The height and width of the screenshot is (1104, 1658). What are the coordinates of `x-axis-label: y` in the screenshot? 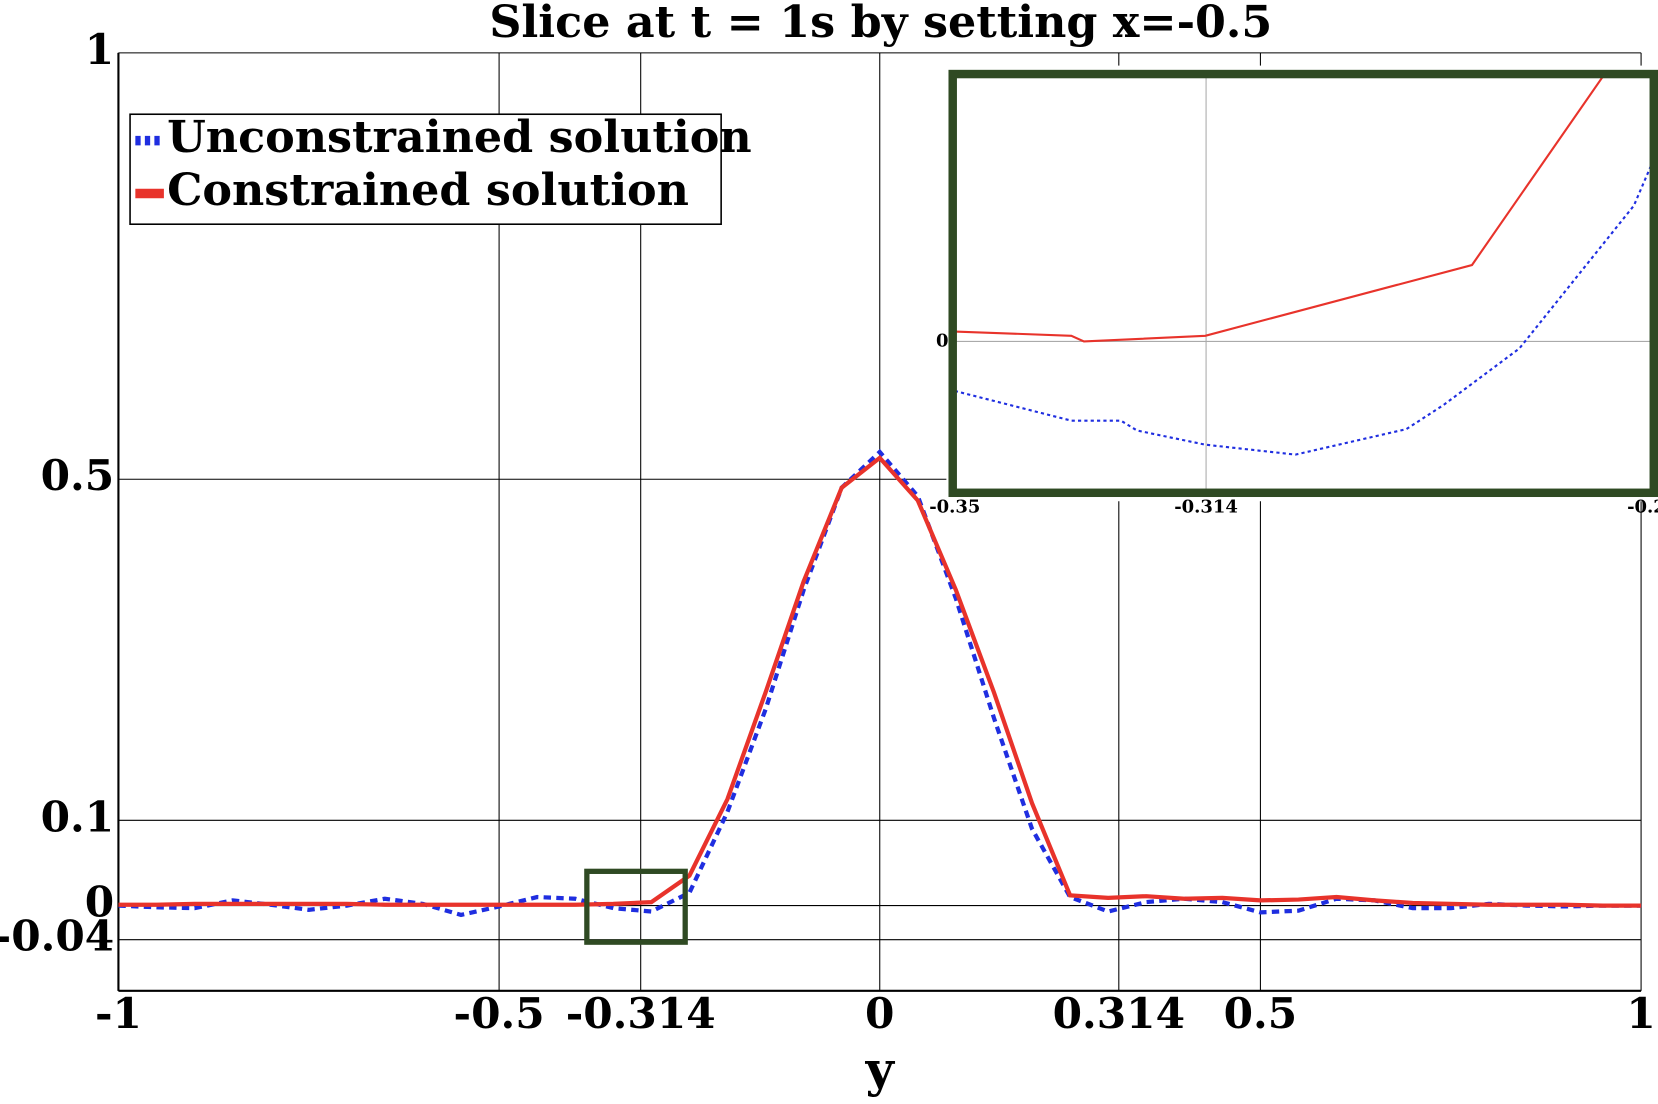 It's located at (880, 1069).